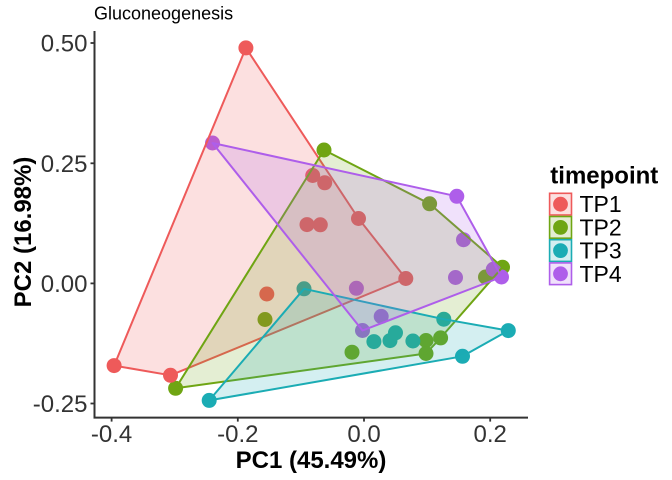 Image resolution: width=672 pixels, height=480 pixels. I want to click on svg-text: TP1, so click(601, 204).